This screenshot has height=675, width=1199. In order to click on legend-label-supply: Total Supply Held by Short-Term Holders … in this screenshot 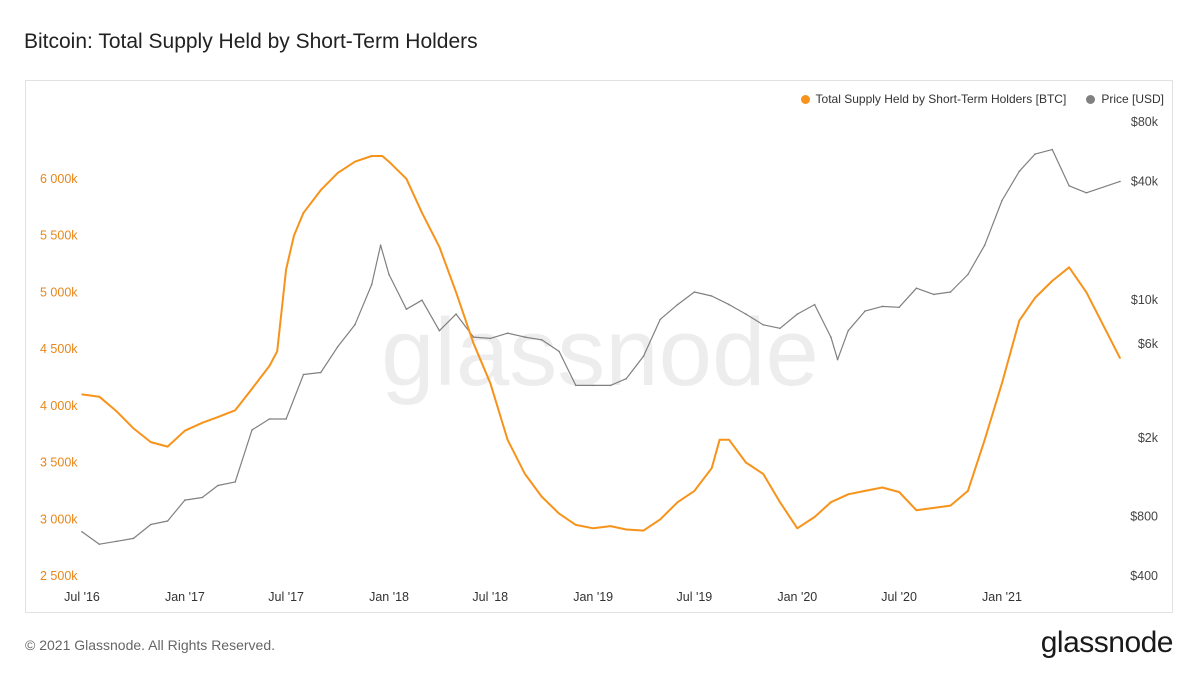, I will do `click(941, 99)`.